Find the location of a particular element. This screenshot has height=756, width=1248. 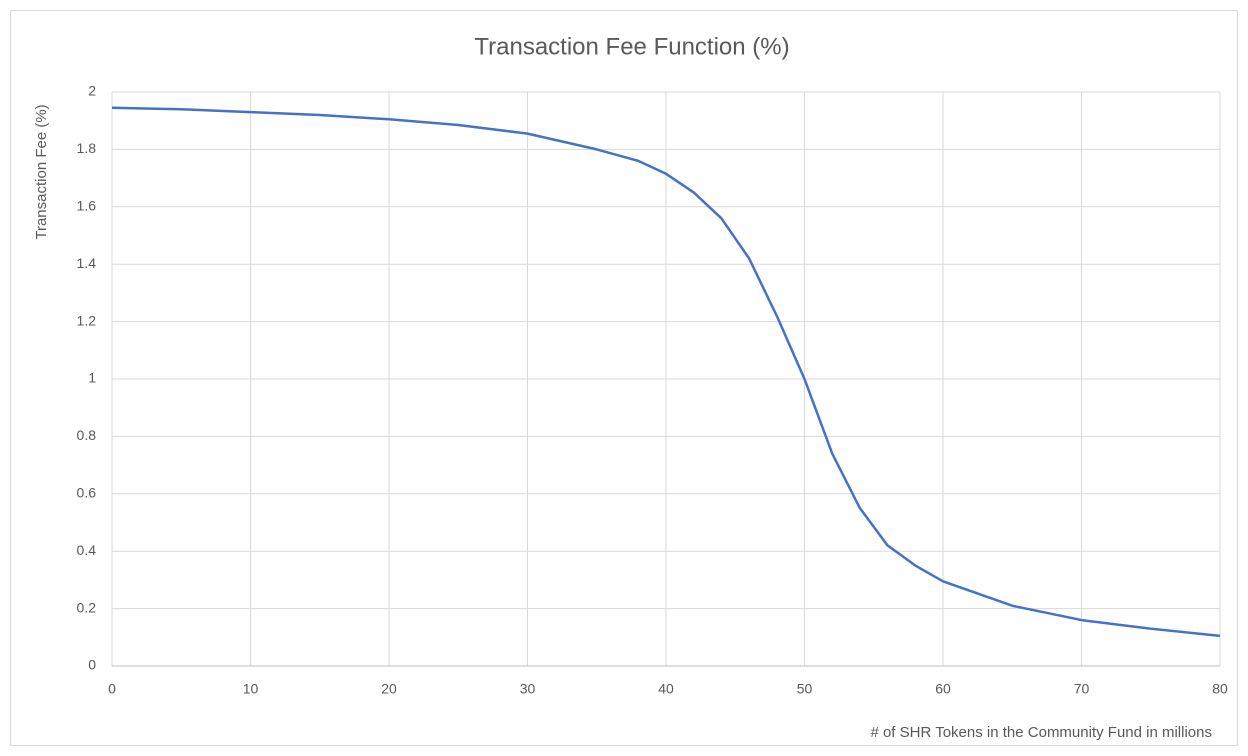

y-tick-label: 0.6 is located at coordinates (87, 493).